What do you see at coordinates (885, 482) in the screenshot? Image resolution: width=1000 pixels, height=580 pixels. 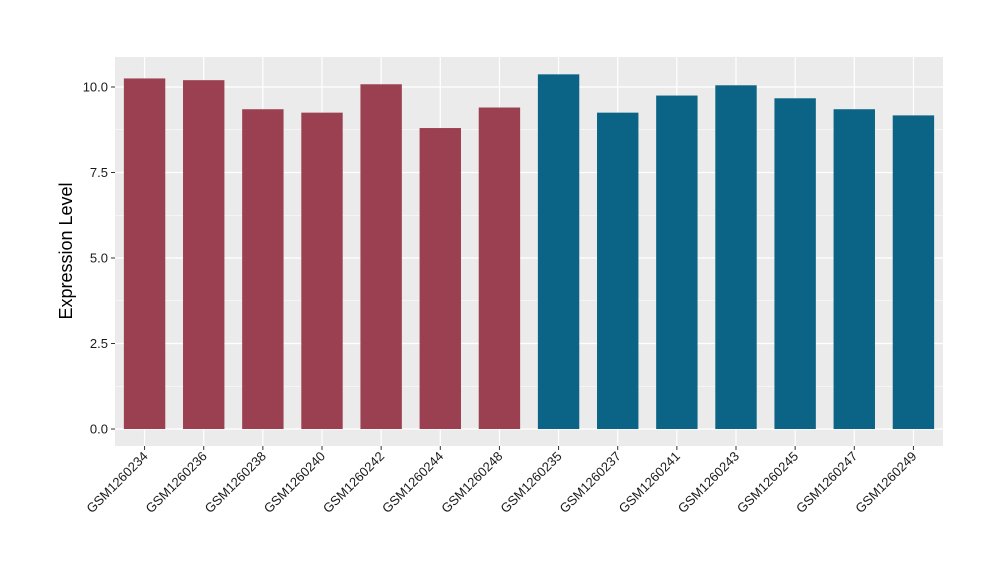 I see `x-tick-label: GSM1260249` at bounding box center [885, 482].